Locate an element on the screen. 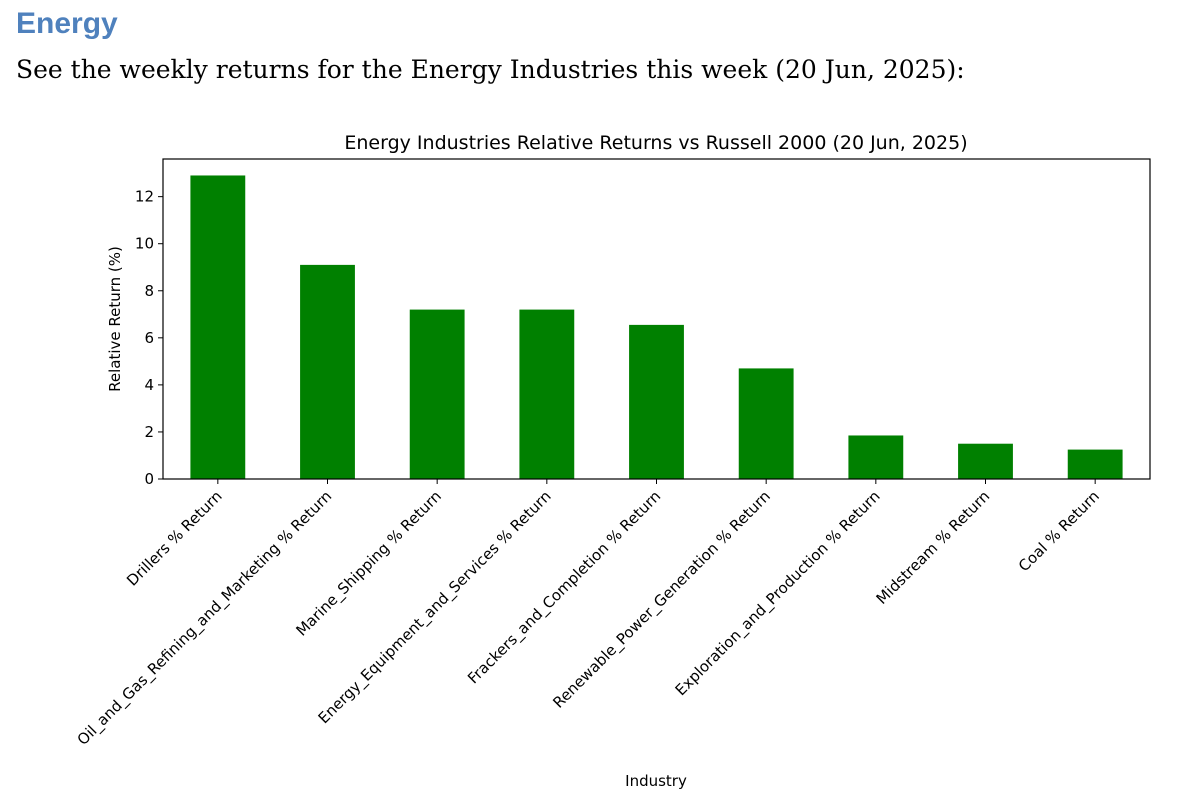  y-axis-ticks: 0 2 4 6 8 10 12 is located at coordinates (149, 338).